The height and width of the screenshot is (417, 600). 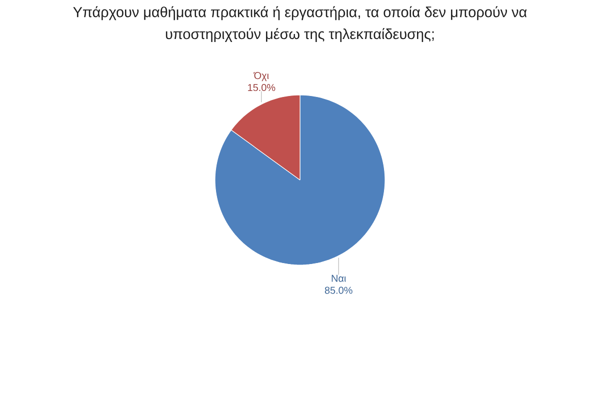 What do you see at coordinates (339, 278) in the screenshot?
I see `slice-label: Ναι` at bounding box center [339, 278].